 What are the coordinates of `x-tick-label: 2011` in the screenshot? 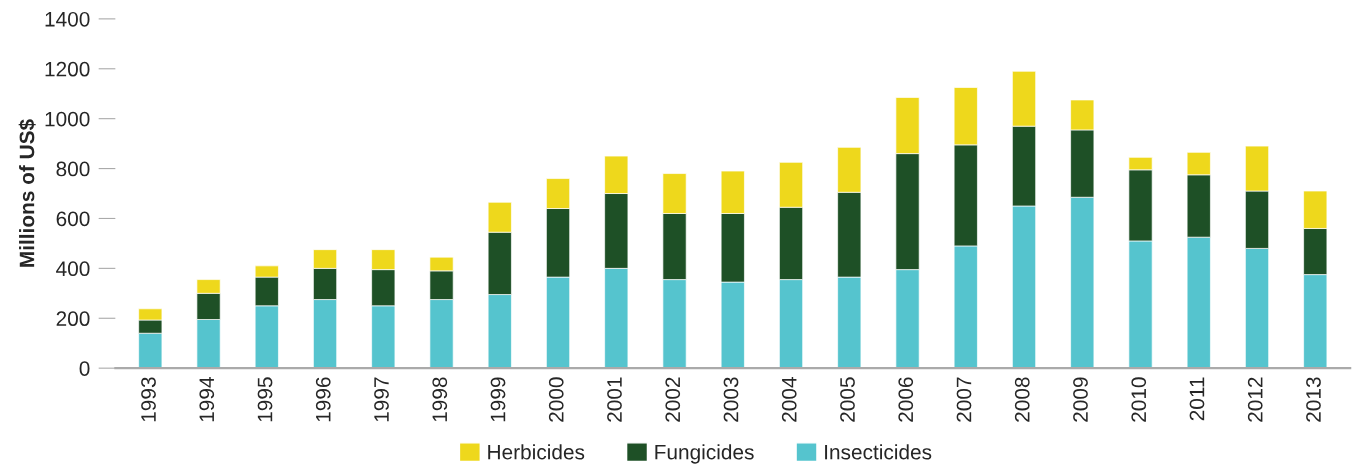 It's located at (1197, 399).